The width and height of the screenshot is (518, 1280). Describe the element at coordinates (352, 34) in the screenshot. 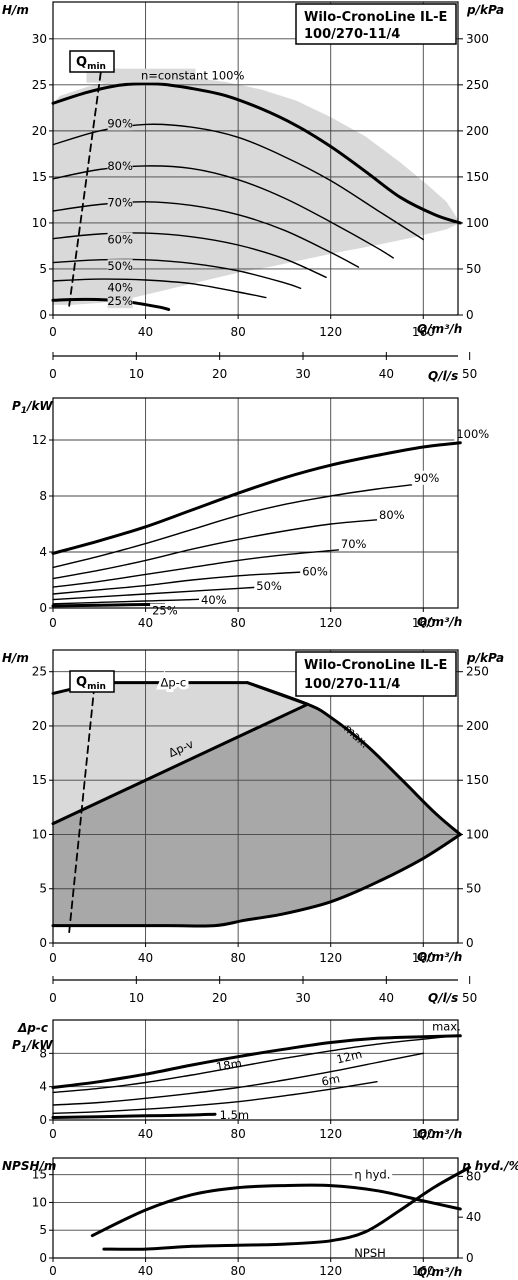

I see `title-line-2: 100/270-11/4` at that location.